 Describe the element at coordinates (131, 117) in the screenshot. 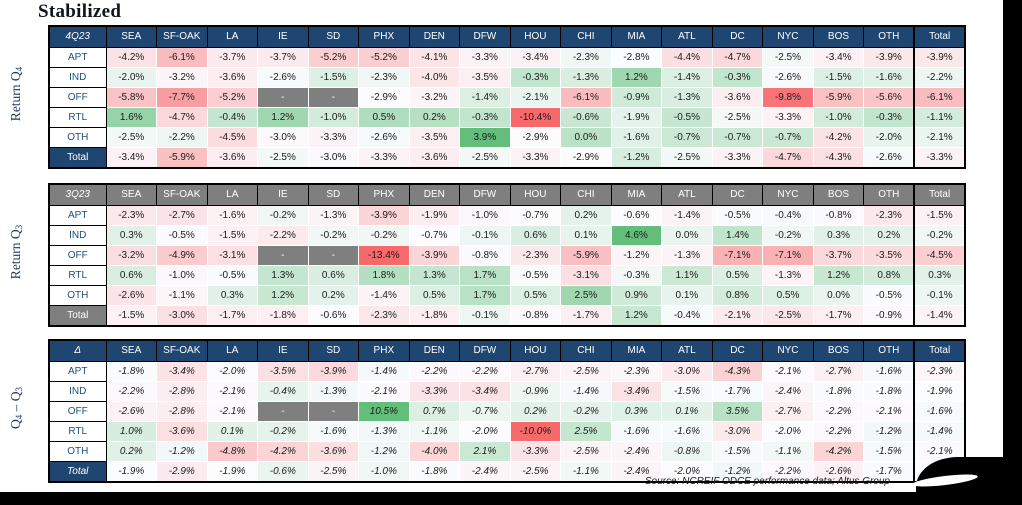

I see `data-cell: 1.6%` at that location.